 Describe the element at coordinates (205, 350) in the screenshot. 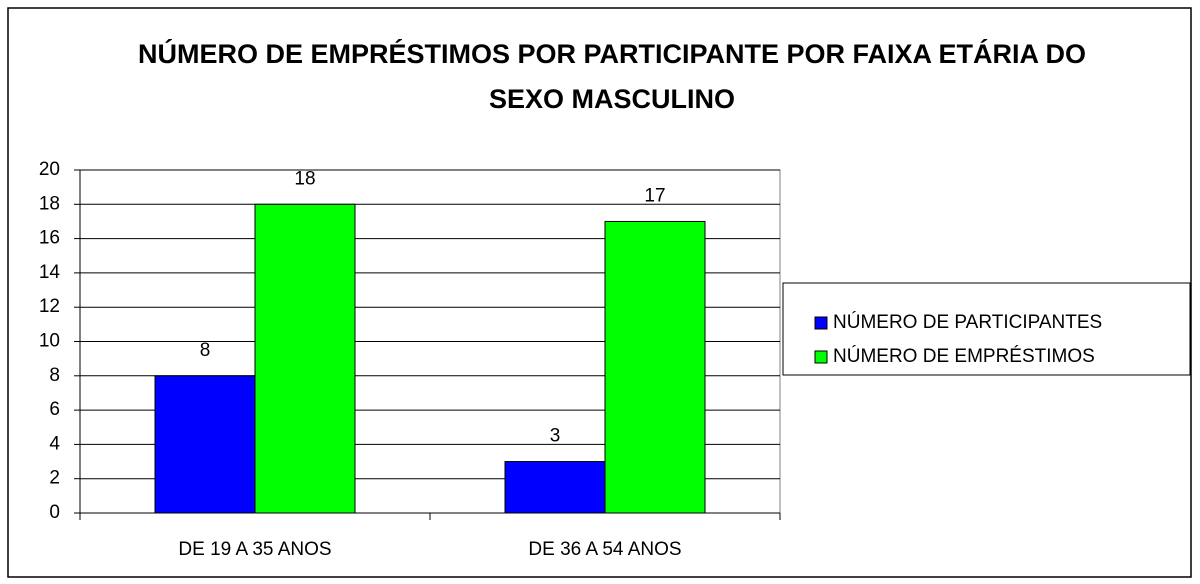

I see `data-label: 8` at that location.